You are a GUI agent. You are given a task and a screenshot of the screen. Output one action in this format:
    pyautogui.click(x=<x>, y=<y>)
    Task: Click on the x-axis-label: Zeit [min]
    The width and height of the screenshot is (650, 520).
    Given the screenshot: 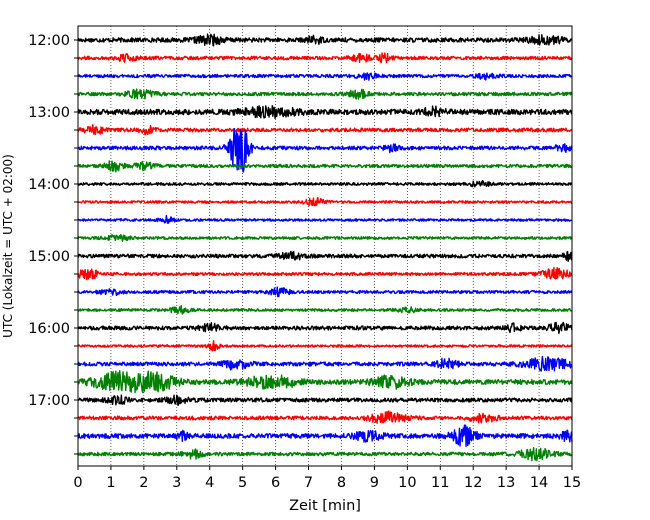 What is the action you would take?
    pyautogui.click(x=325, y=506)
    